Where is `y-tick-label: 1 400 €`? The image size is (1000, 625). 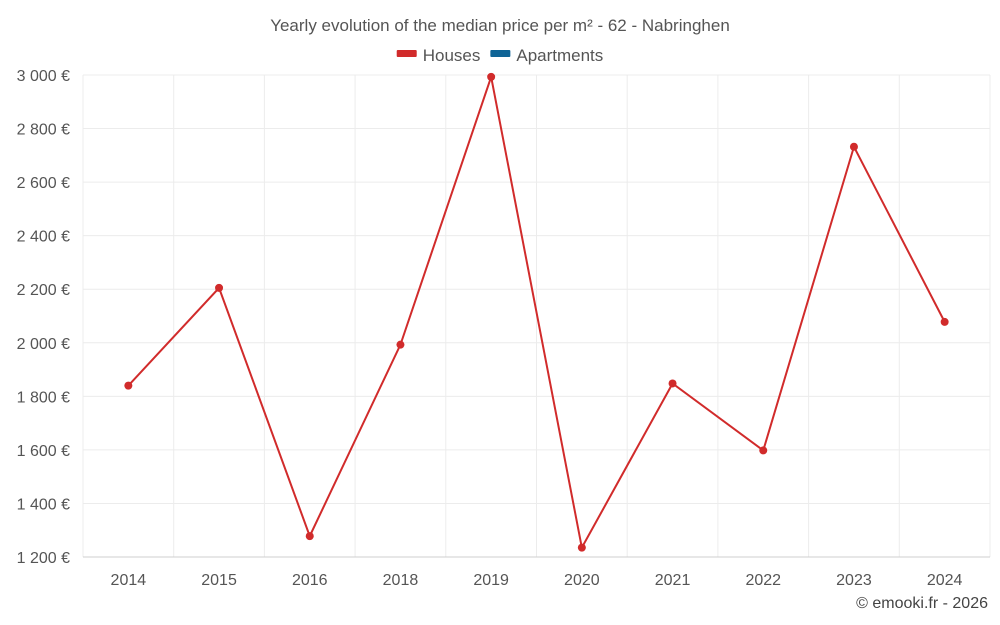 y-tick-label: 1 400 € is located at coordinates (43, 504).